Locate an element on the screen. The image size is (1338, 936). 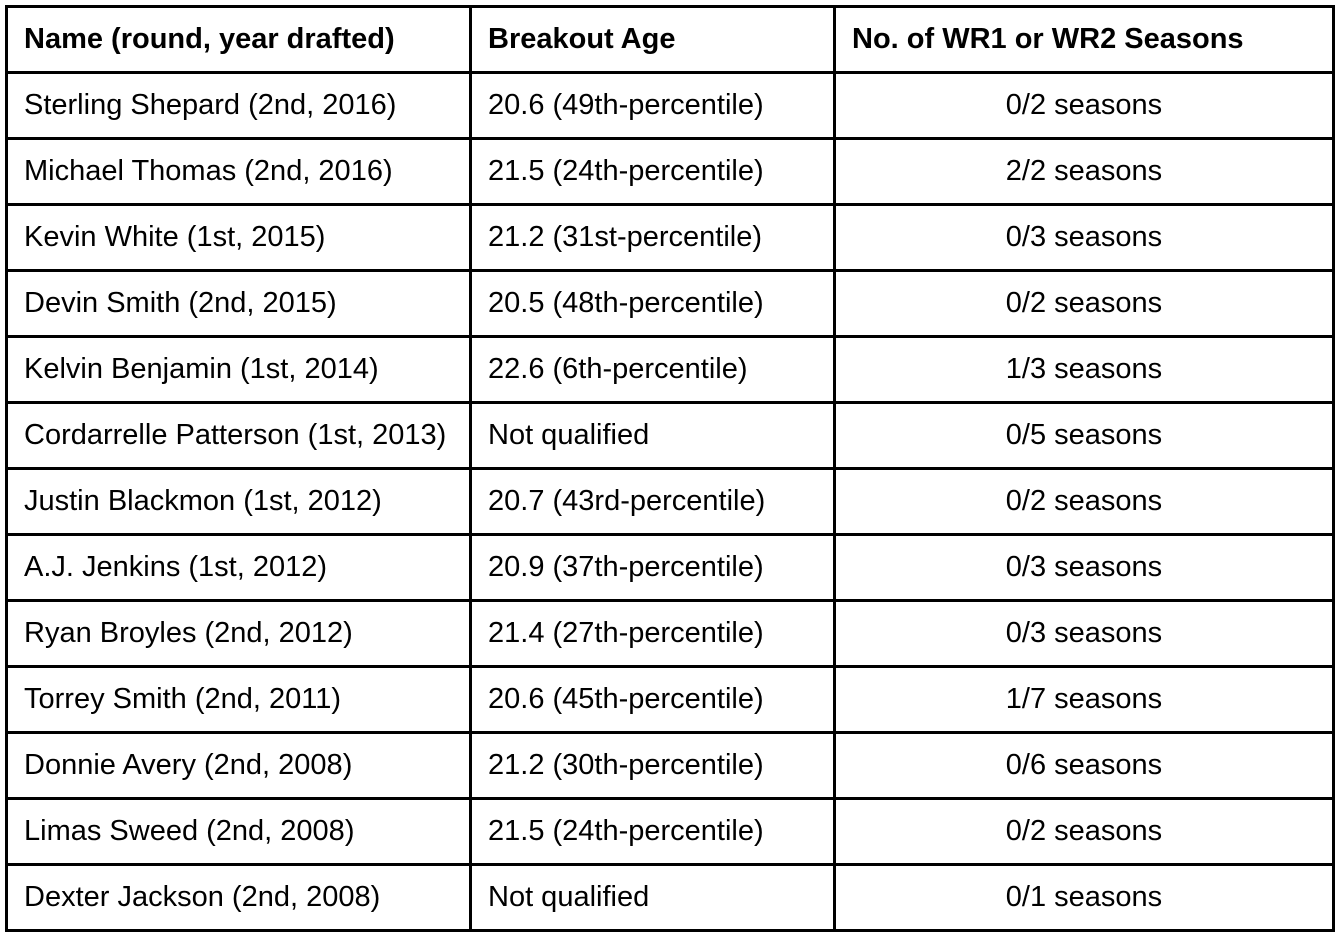
column-header-breakout-age: Breakout Age is located at coordinates (652, 39).